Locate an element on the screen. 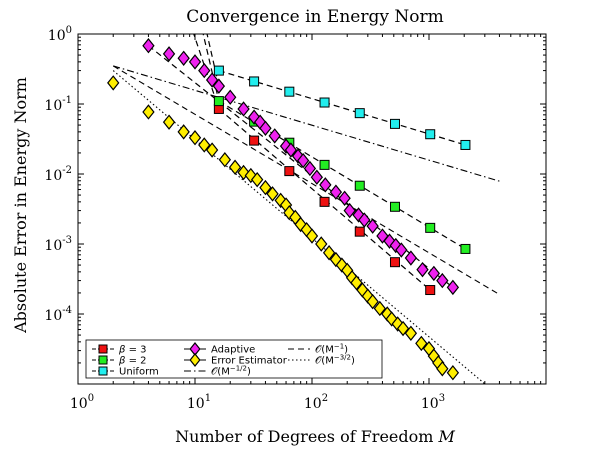 The width and height of the screenshot is (598, 449). y-tick-label: 10⁻² is located at coordinates (58, 174).